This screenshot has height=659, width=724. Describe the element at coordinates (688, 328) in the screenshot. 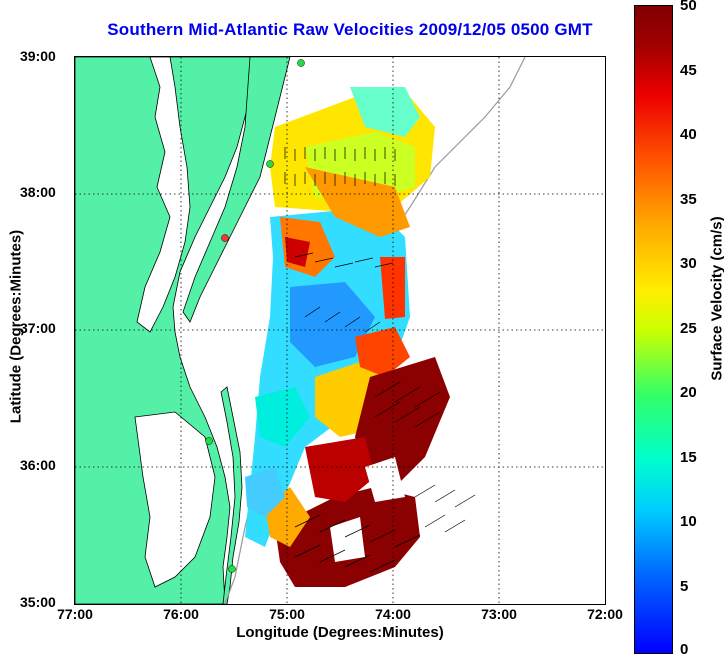

I see `colorbar-tick: 25` at that location.